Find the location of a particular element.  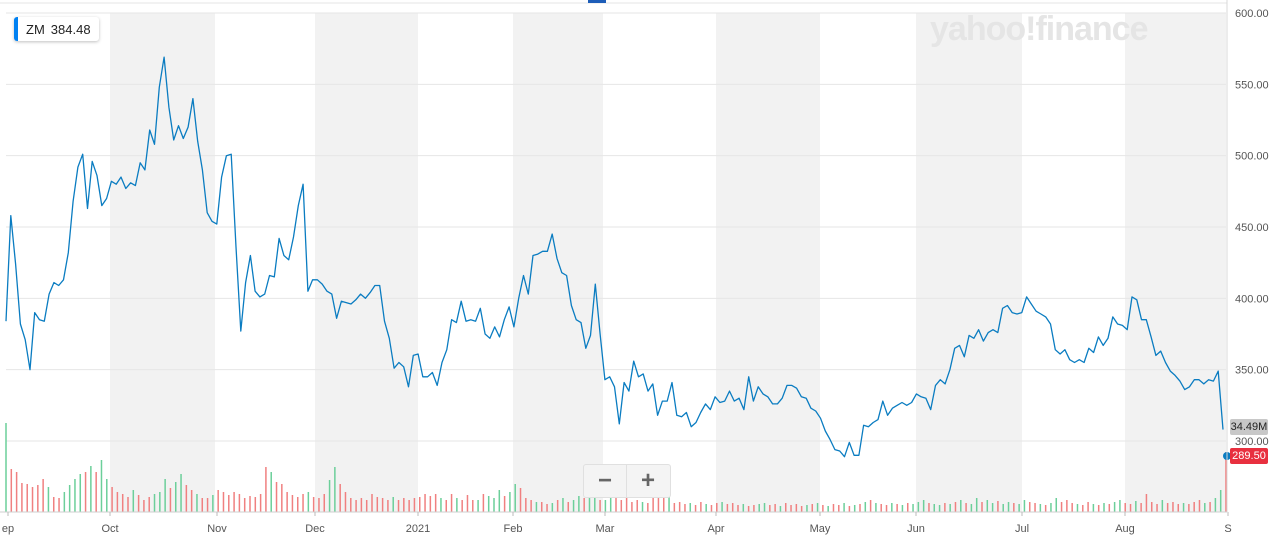

ticker-symbol: ZM is located at coordinates (35, 29).